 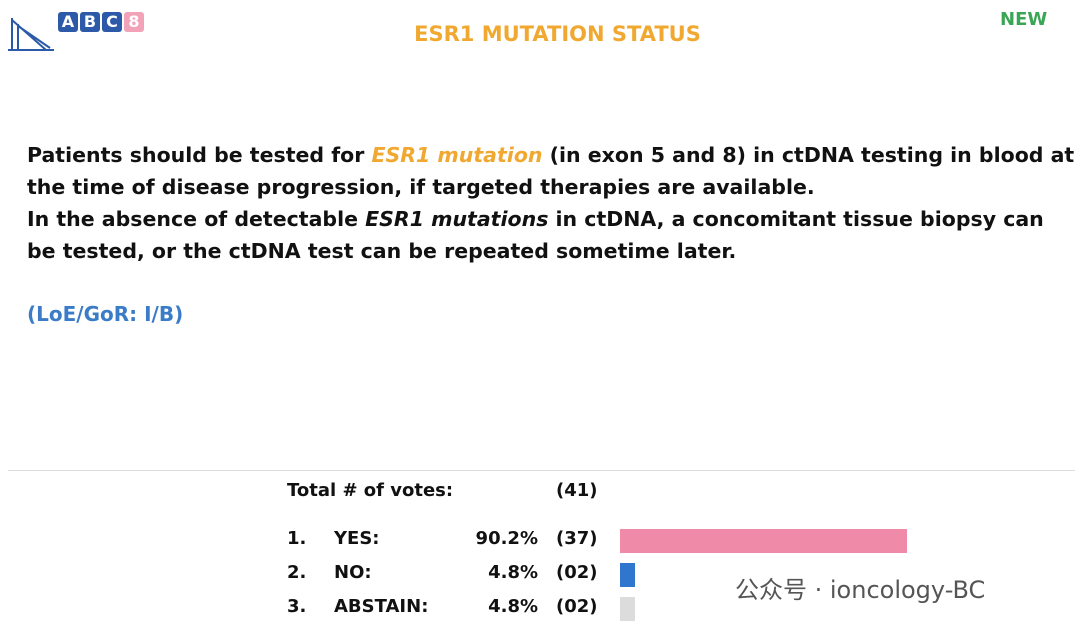 I want to click on total-count: (41), so click(x=577, y=490).